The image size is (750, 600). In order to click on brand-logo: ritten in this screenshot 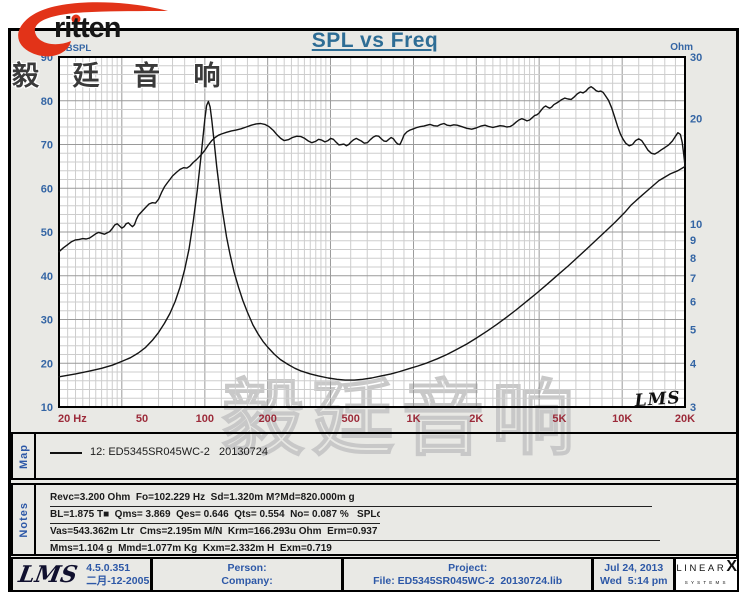, I will do `click(100, 31)`.